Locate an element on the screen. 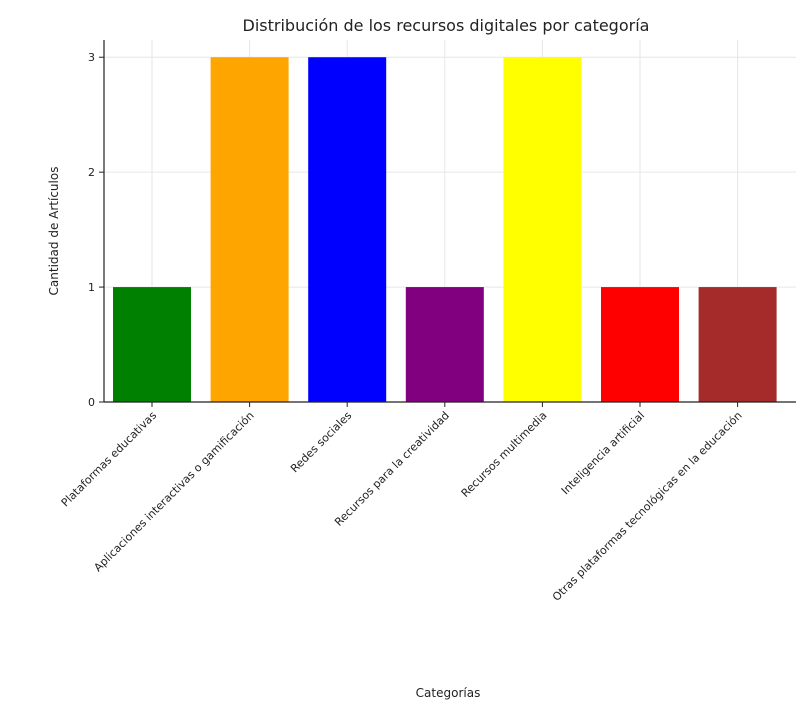  y-ticks: 0 1 2 3 is located at coordinates (96, 230).